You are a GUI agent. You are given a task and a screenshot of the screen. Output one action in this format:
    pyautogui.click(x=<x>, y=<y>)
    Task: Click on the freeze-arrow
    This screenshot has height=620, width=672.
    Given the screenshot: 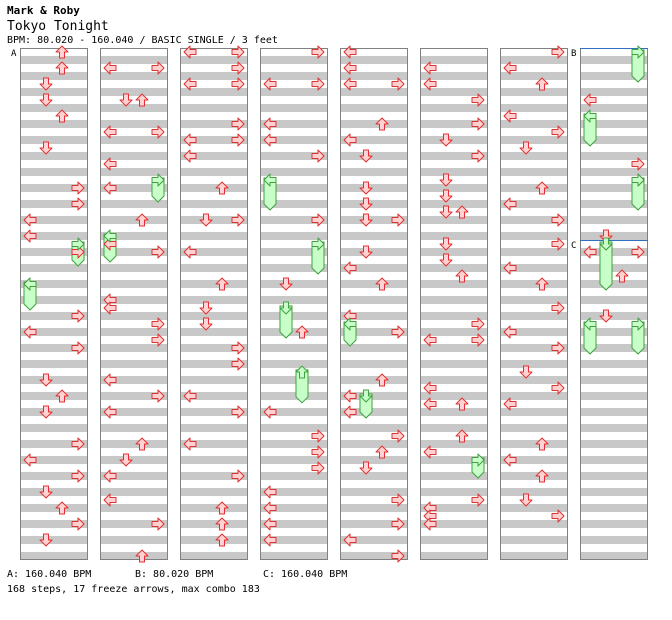 What is the action you would take?
    pyautogui.click(x=366, y=406)
    